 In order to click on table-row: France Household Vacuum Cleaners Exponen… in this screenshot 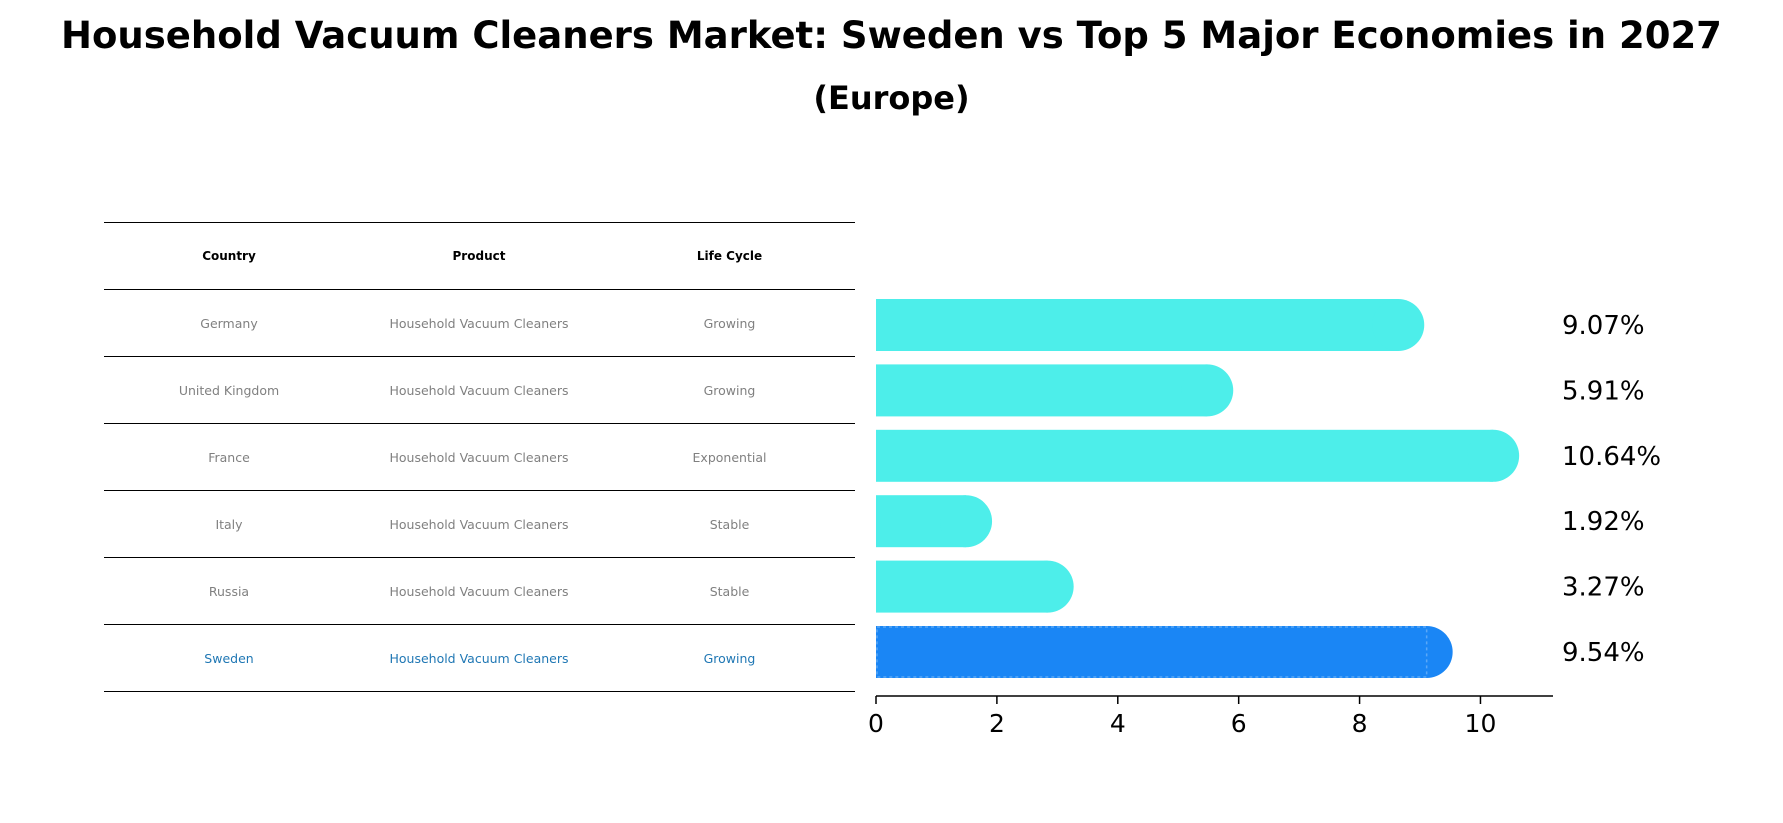, I will do `click(479, 457)`.